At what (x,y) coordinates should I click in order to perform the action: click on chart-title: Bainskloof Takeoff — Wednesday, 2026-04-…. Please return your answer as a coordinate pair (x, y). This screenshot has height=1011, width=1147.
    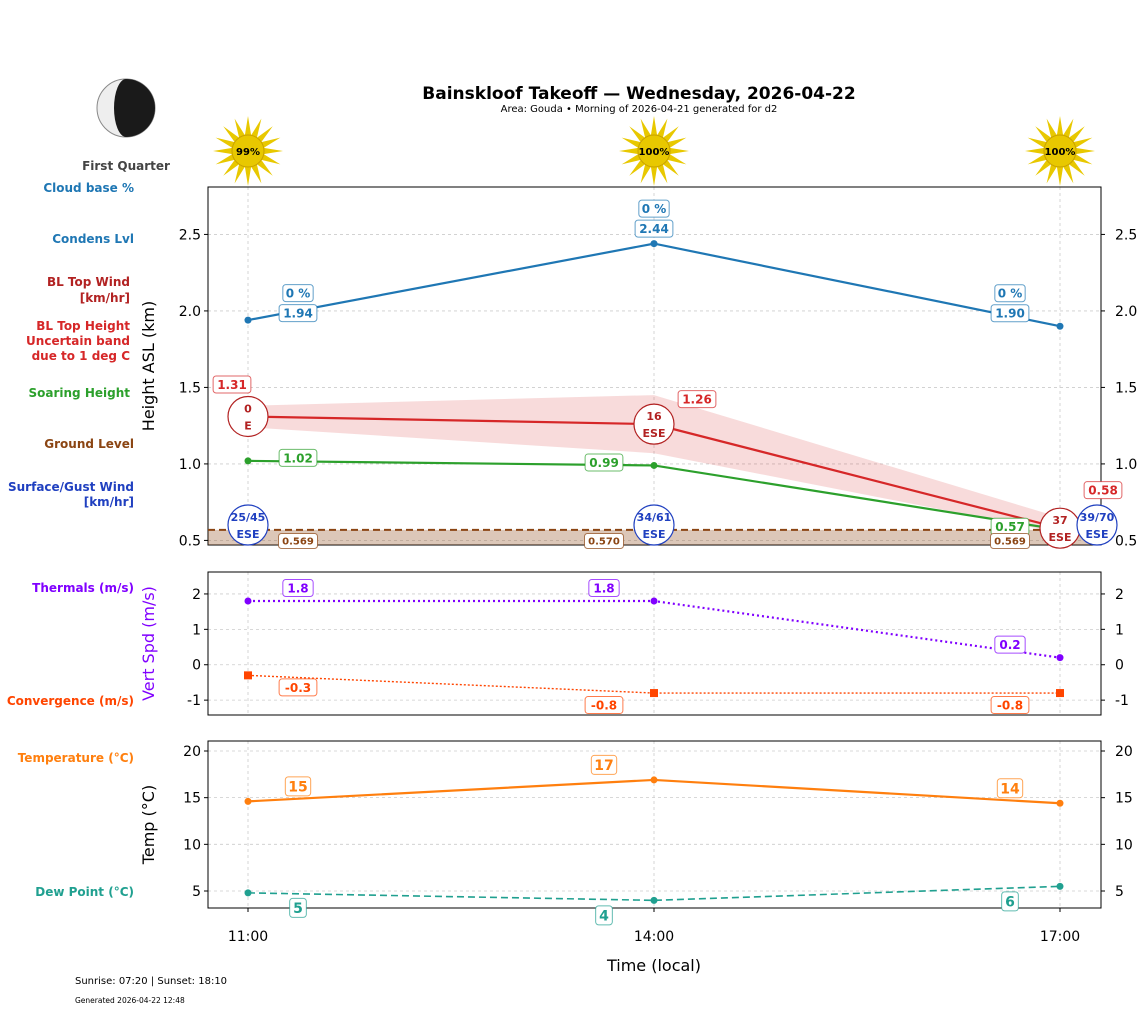
    Looking at the image, I should click on (638, 94).